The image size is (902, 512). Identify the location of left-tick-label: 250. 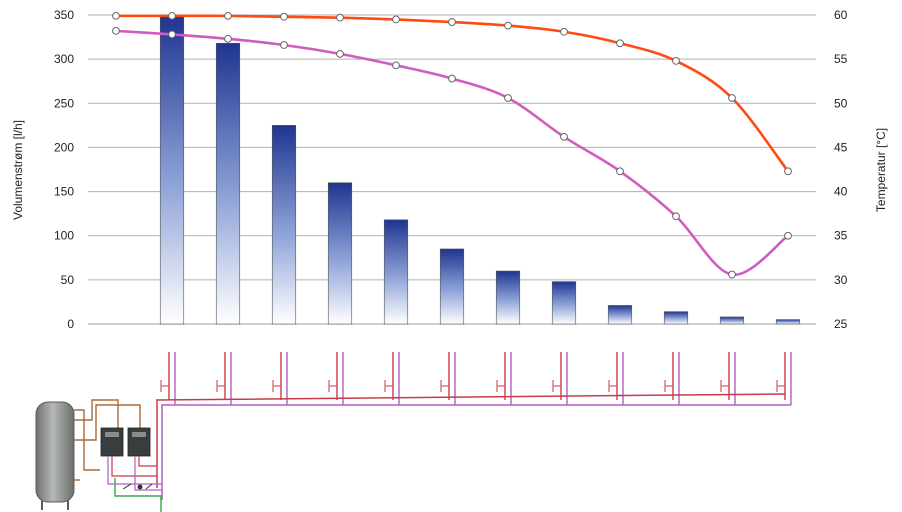
(64, 103).